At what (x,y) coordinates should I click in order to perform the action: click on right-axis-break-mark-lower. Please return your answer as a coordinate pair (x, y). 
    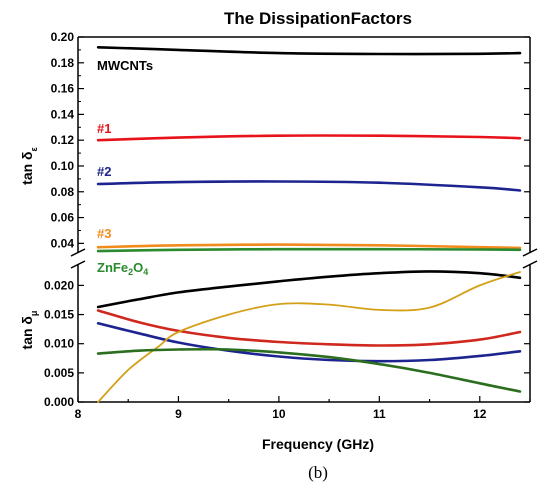
    Looking at the image, I should click on (530, 264).